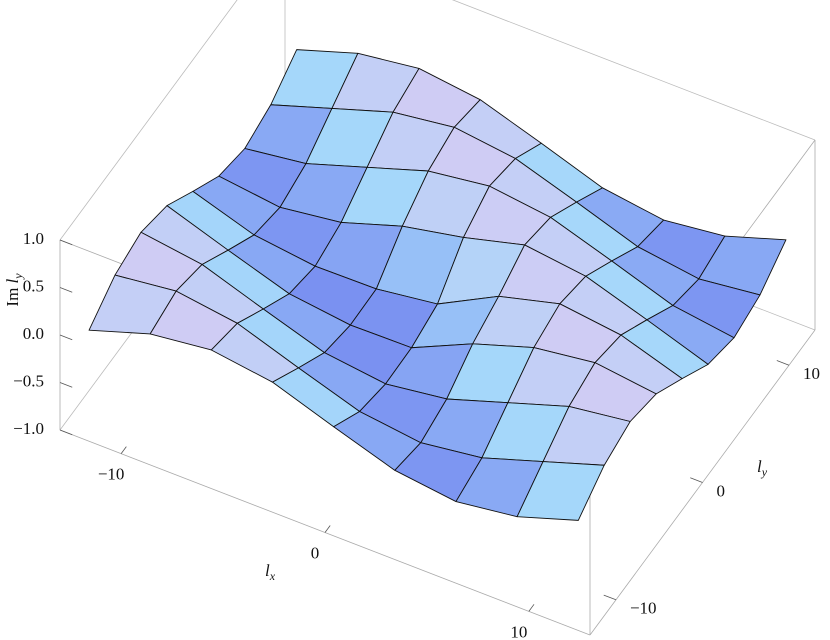 This screenshot has width=830, height=640. What do you see at coordinates (28, 428) in the screenshot?
I see `z-tick-label: −1.0` at bounding box center [28, 428].